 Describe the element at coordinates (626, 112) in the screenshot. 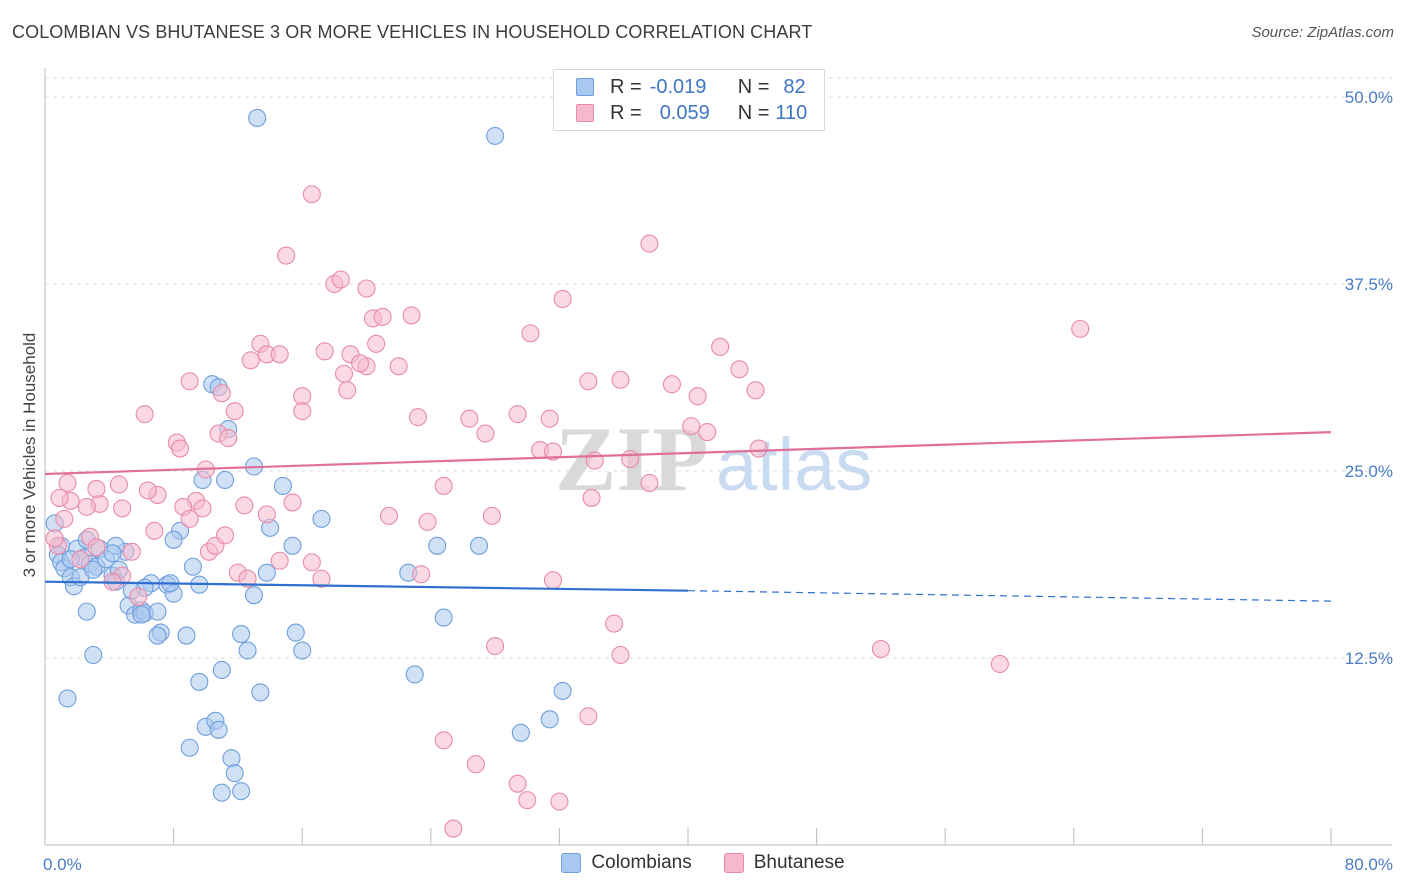

I see `r-label: R =` at that location.